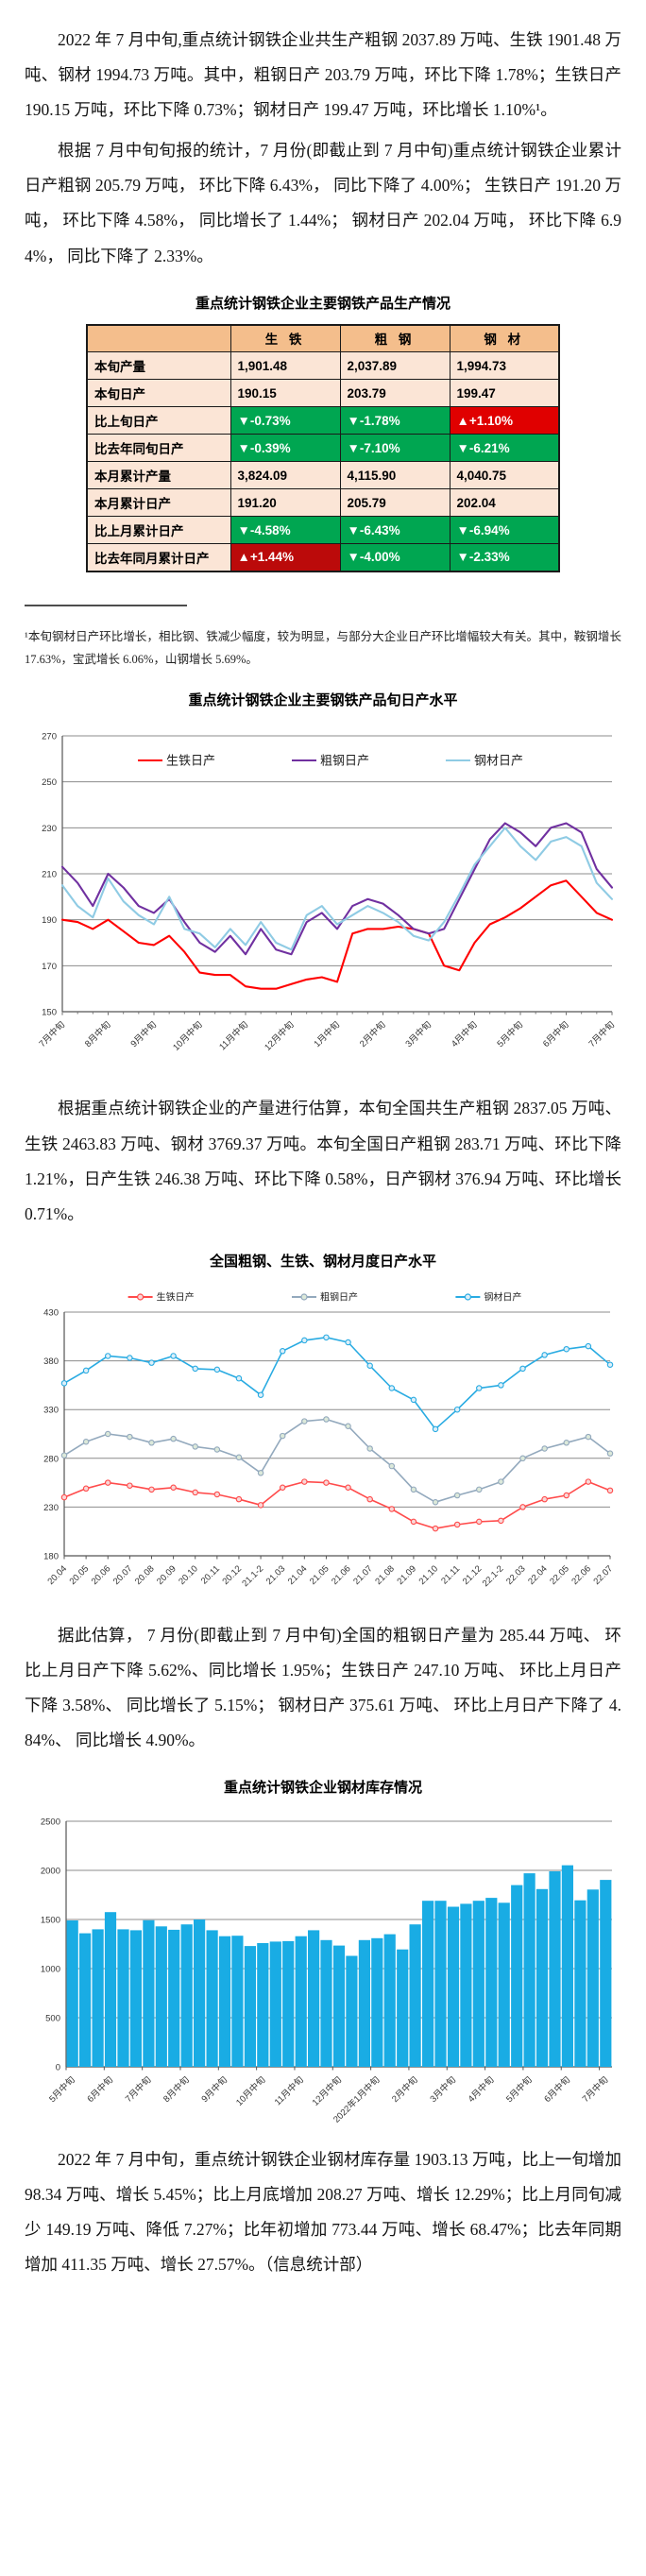 This screenshot has height=2576, width=646. I want to click on svg-text: 21.04, so click(298, 1575).